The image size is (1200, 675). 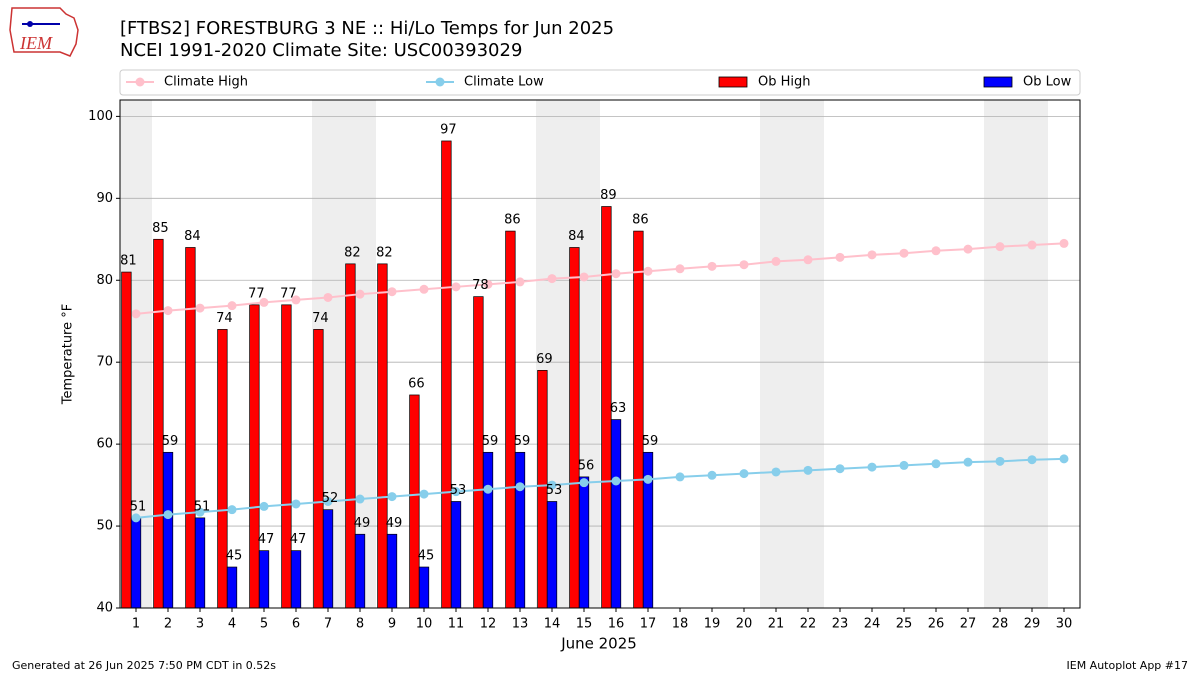 What do you see at coordinates (586, 465) in the screenshot?
I see `data-label: 56` at bounding box center [586, 465].